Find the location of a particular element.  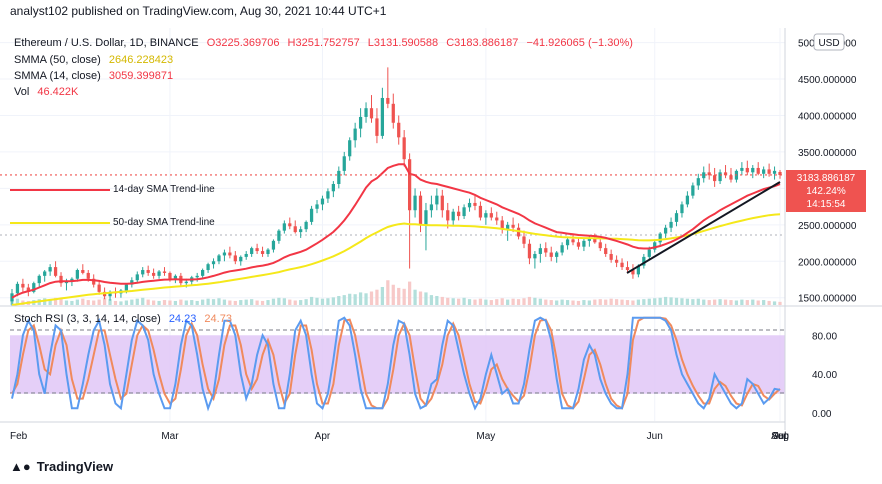

legend-stoch-k: 24.23 is located at coordinates (183, 319).